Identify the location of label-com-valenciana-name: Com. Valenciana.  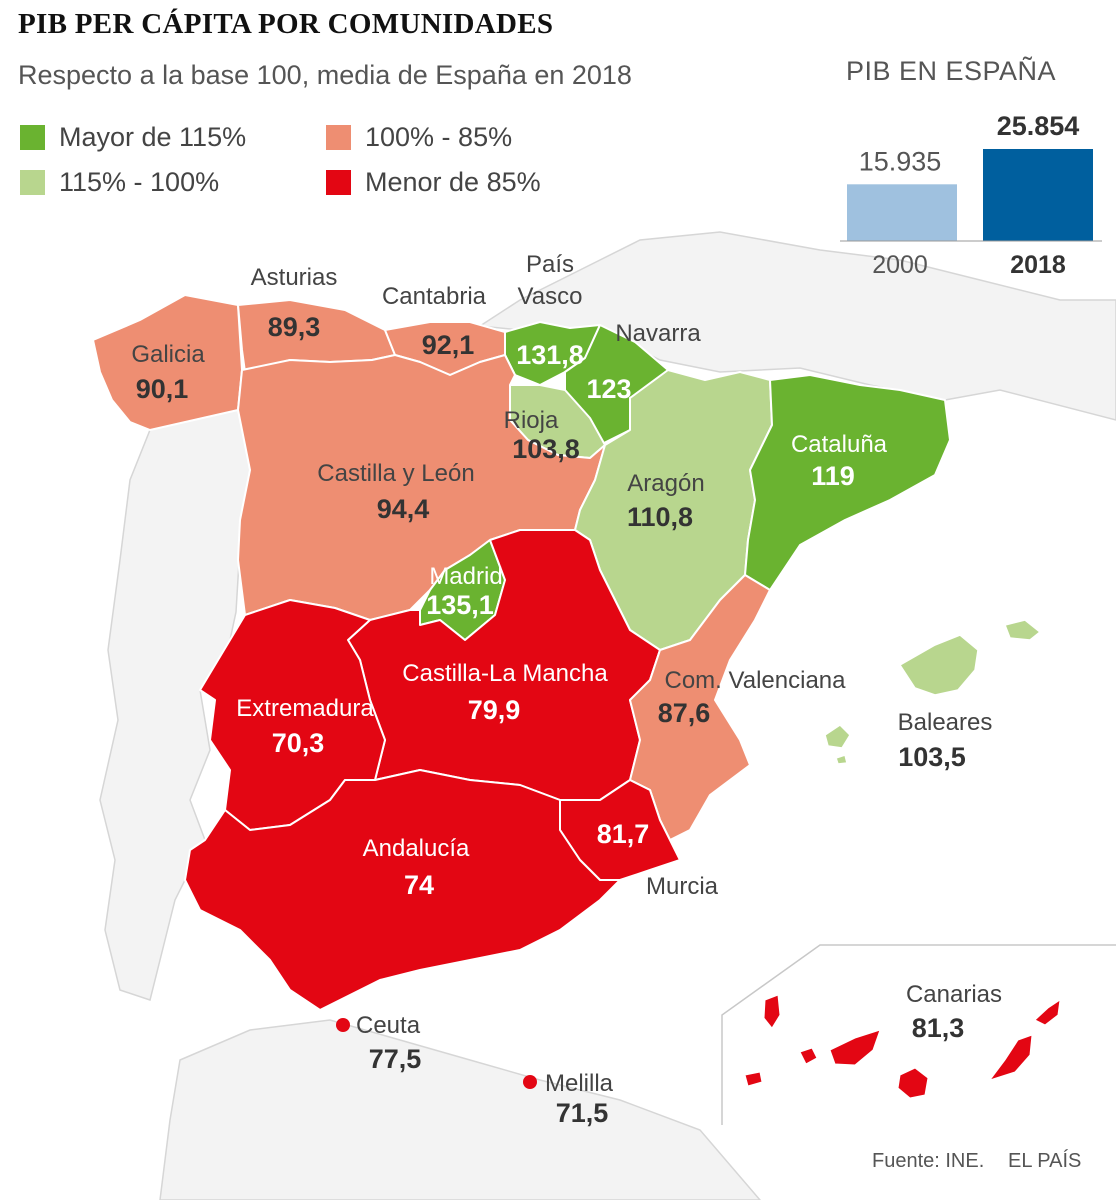
(756, 680).